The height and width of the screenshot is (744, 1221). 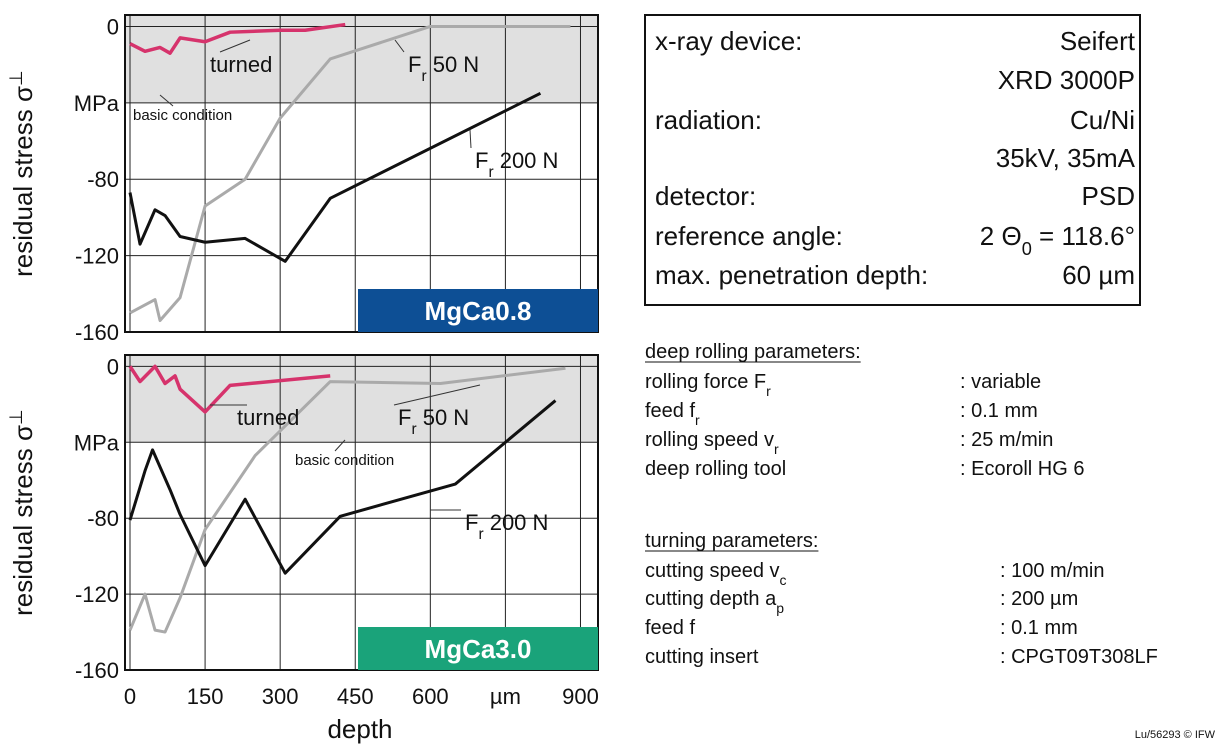 I want to click on device-value: 2 Θ0 = 118.6°, so click(x=1057, y=240).